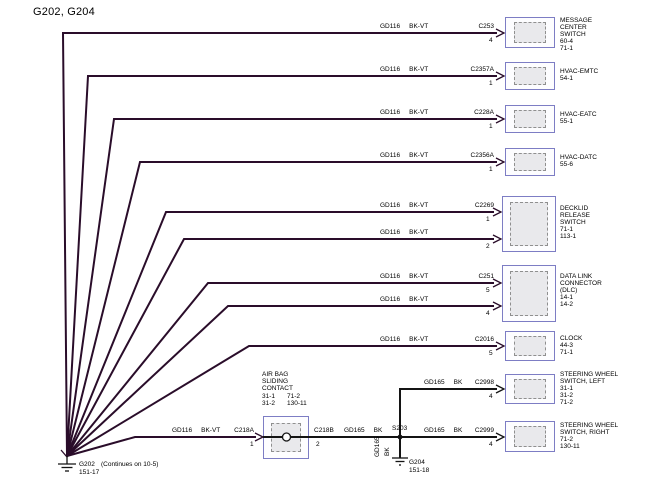 Image resolution: width=650 pixels, height=502 pixels. What do you see at coordinates (277, 388) in the screenshot?
I see `airbag-label-line: CONTACT` at bounding box center [277, 388].